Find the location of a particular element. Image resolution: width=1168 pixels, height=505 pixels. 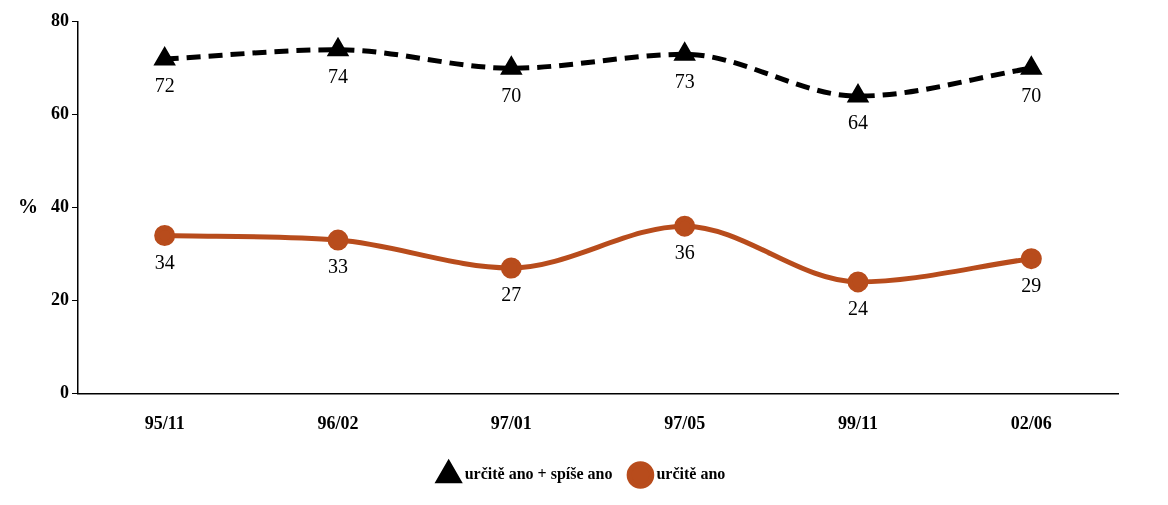

data-label: 29 is located at coordinates (1031, 284).